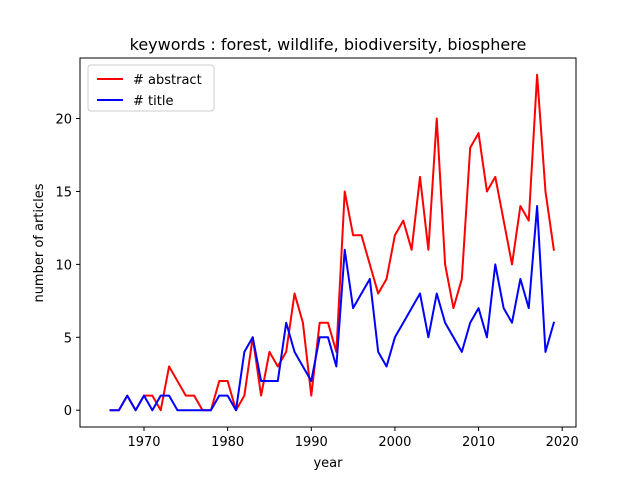 The width and height of the screenshot is (640, 480). What do you see at coordinates (39, 242) in the screenshot?
I see `y-axis-label: number of articles` at bounding box center [39, 242].